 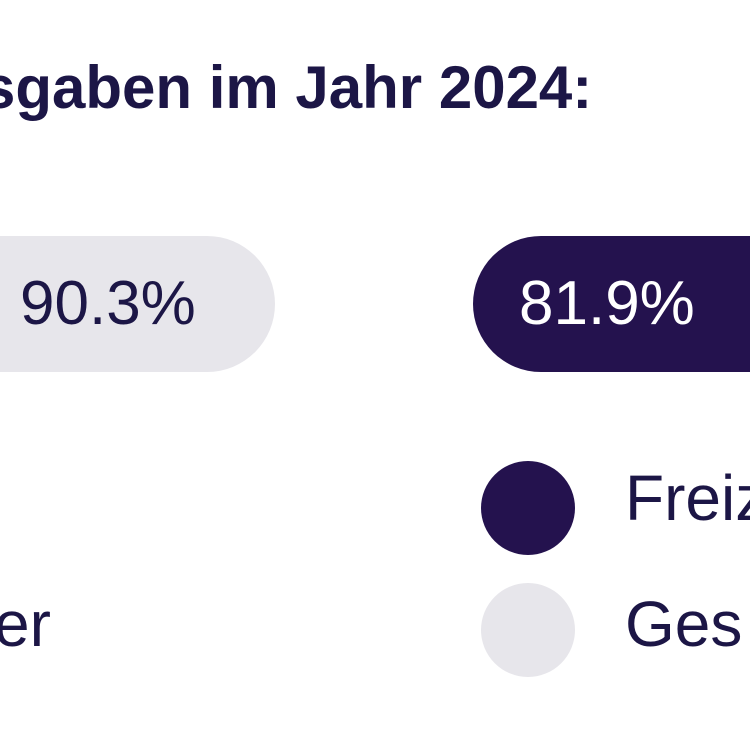 I want to click on bar-freiz-value-label: 81.9%, so click(x=607, y=303).